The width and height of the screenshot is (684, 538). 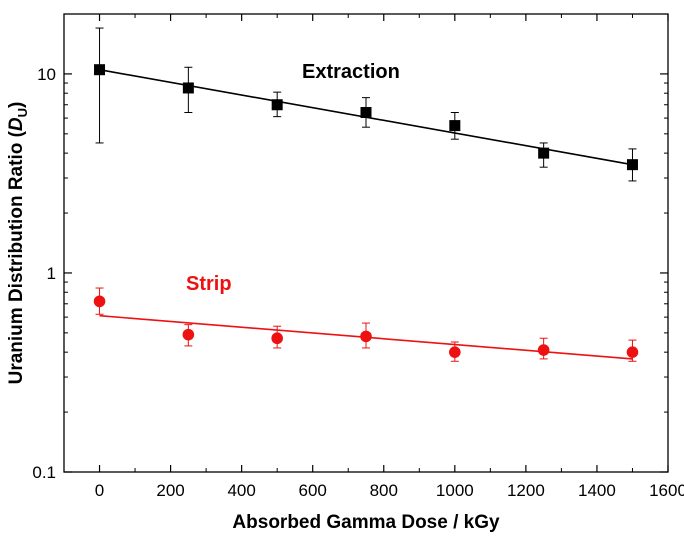 I want to click on x-tick-label: 1400, so click(x=597, y=490).